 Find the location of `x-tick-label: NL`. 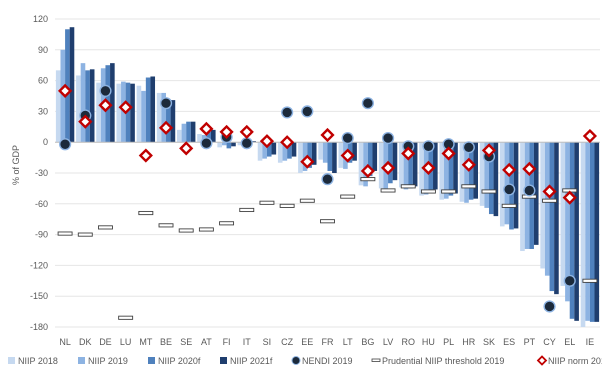

x-tick-label: NL is located at coordinates (65, 342).